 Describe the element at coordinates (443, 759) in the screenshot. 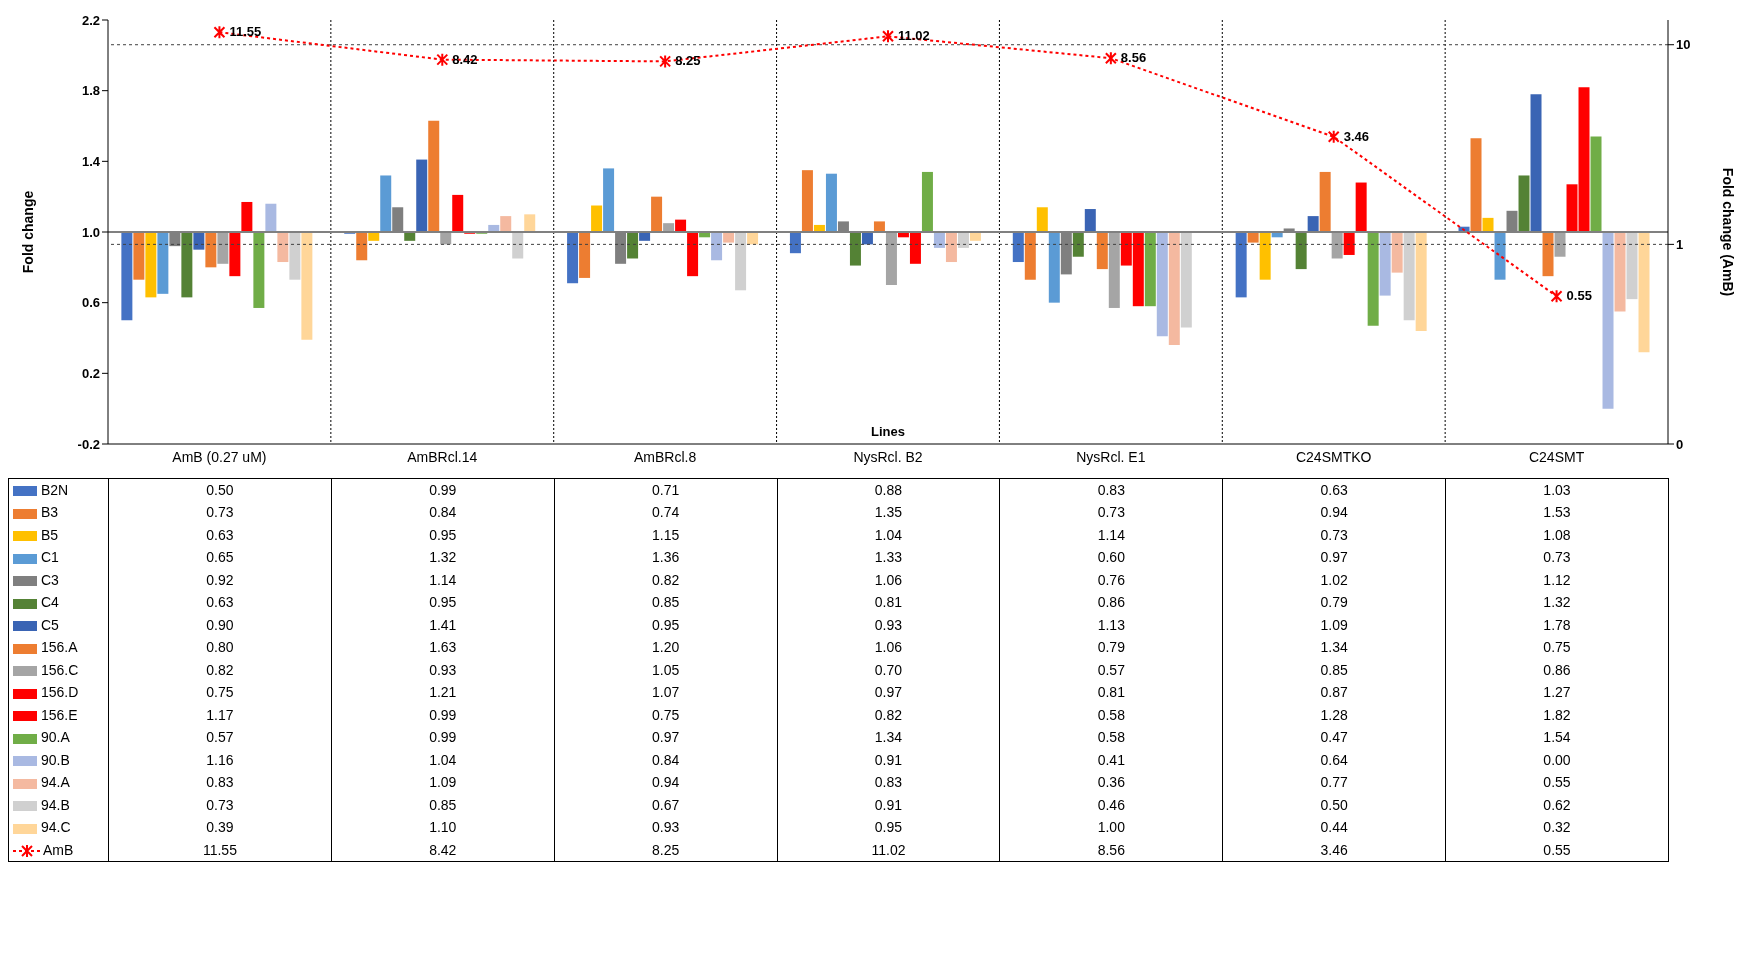

I see `data-label: 1.04` at that location.